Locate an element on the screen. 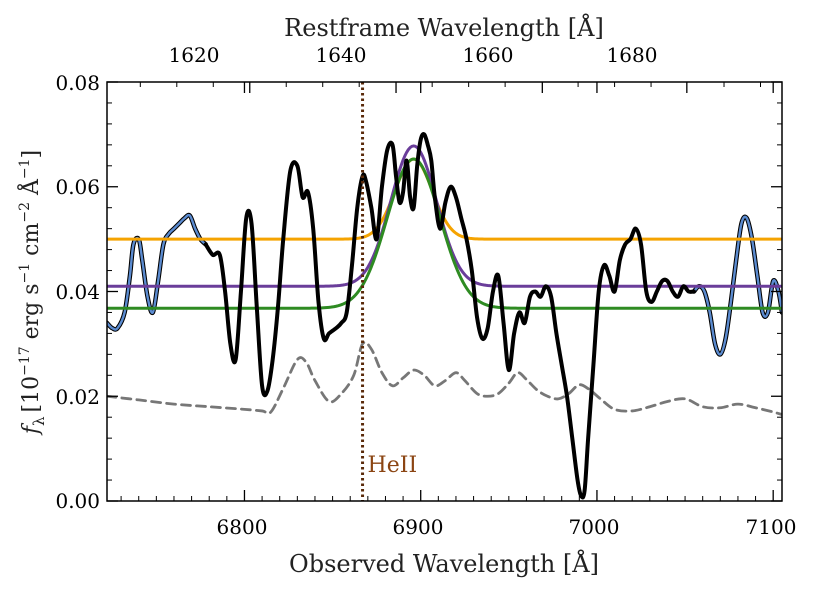 This screenshot has height=591, width=813. x-tick-label-3: 7100 is located at coordinates (771, 527).